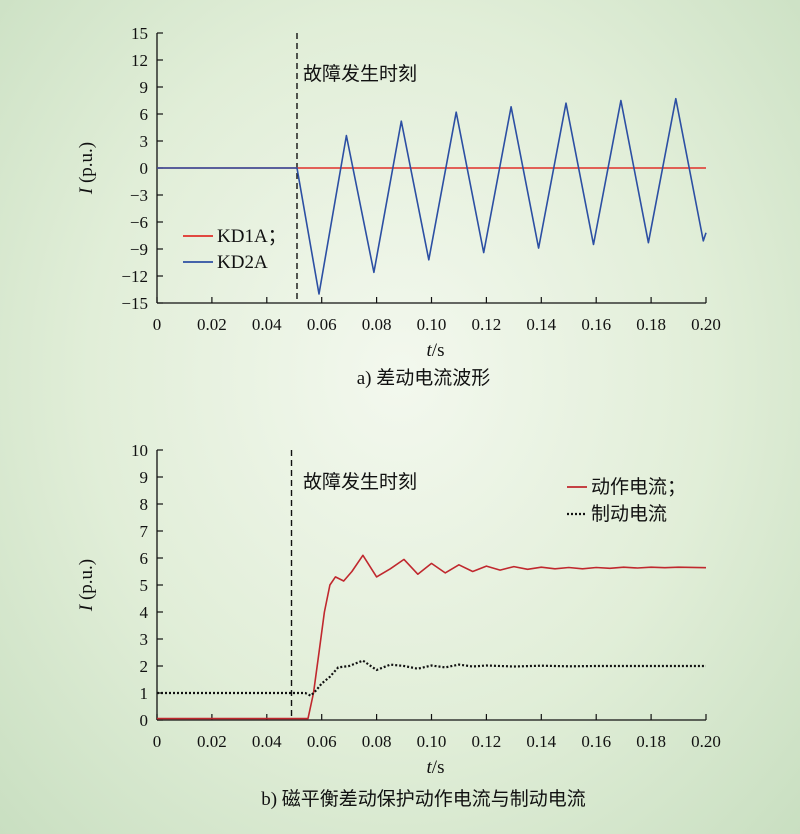 The width and height of the screenshot is (800, 834). I want to click on y-tick-label: −3, so click(139, 195).